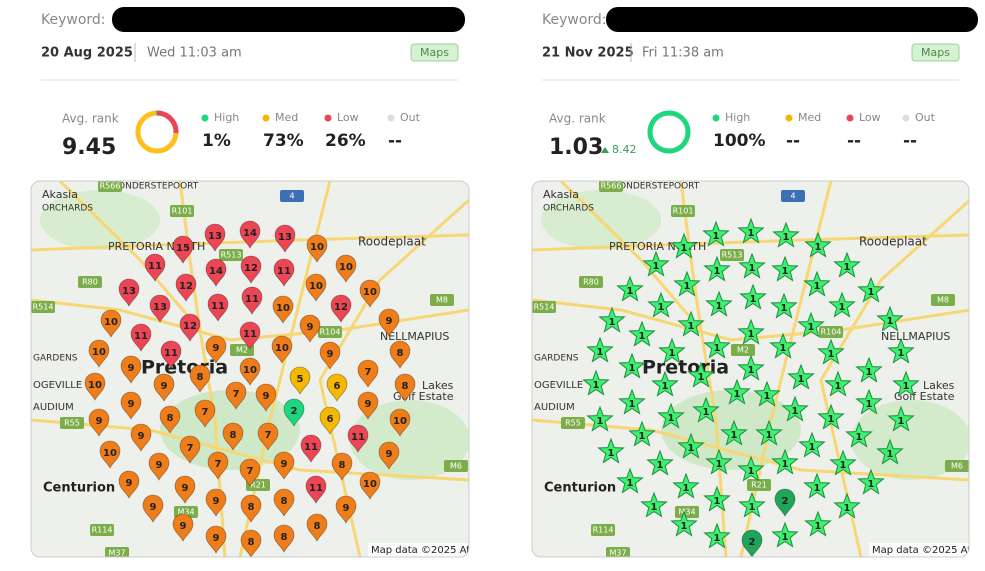  Describe the element at coordinates (330, 332) in the screenshot. I see `road-label: R104` at that location.